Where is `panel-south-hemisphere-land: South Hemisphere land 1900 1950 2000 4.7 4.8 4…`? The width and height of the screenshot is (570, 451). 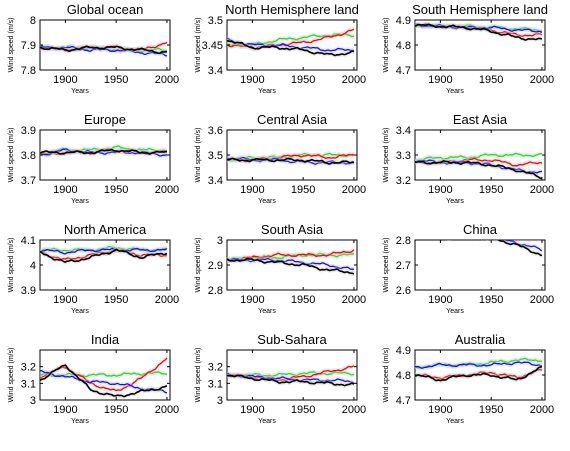
panel-south-hemisphere-land: South Hemisphere land 1900 1950 2000 4.7 4.8 4… is located at coordinates (468, 48).